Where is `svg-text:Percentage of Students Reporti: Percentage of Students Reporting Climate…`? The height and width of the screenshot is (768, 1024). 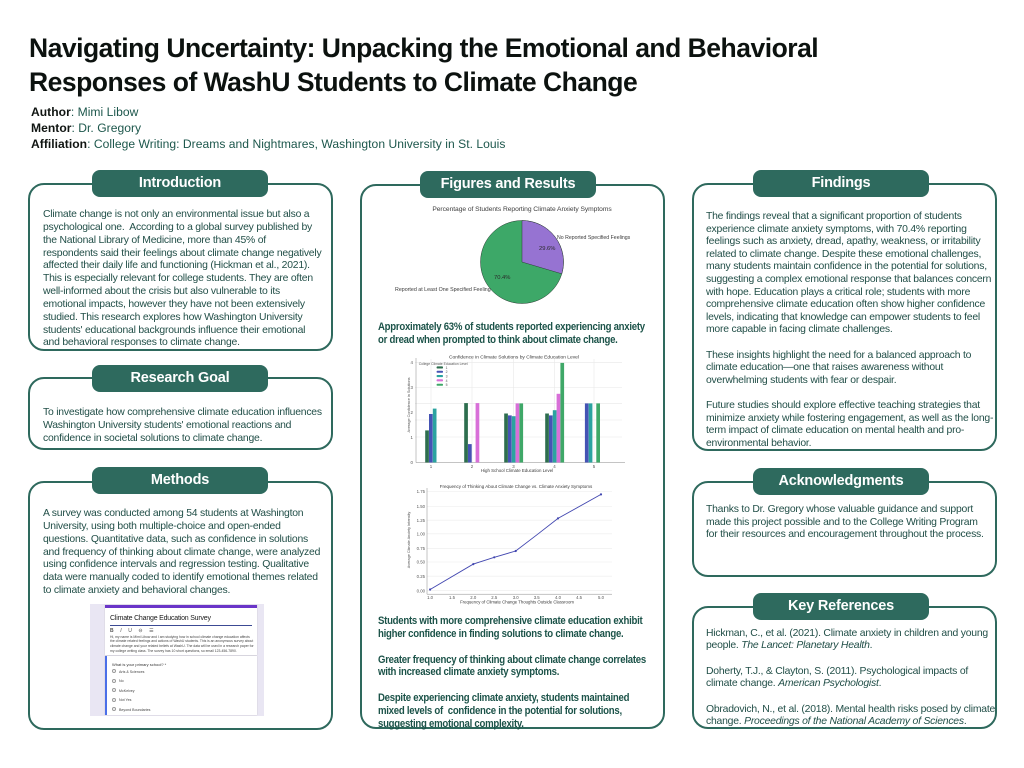
svg-text:Percentage of Students Reporti: Percentage of Students Reporting Climate… is located at coordinates (522, 209).